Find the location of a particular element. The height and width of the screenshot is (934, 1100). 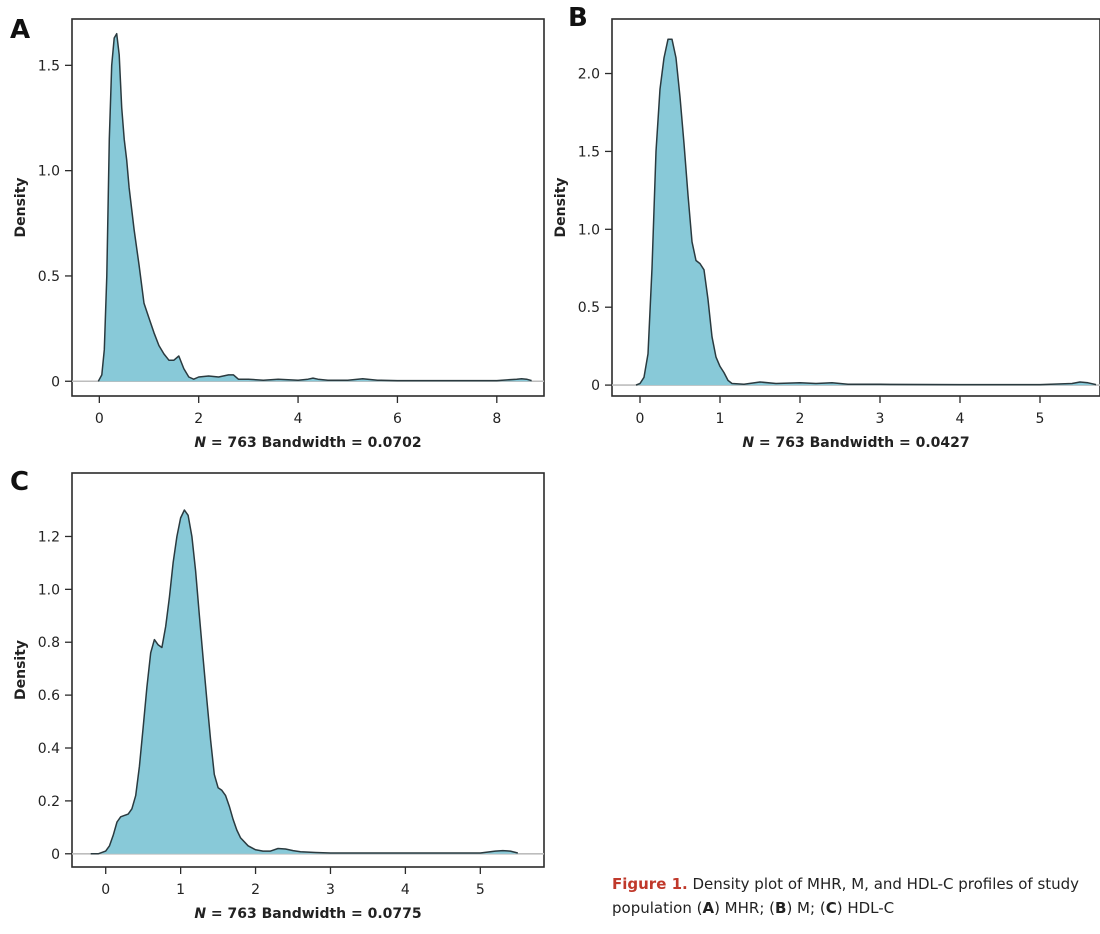

x-axis-label-rest: = 763 Bandwidth = 0.0775 is located at coordinates (314, 914).